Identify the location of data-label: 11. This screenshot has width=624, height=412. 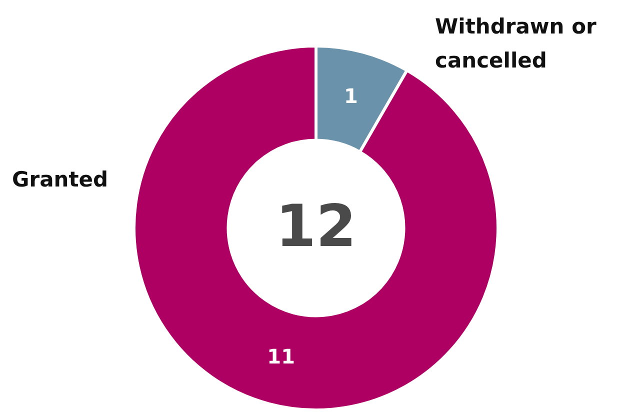
(281, 356).